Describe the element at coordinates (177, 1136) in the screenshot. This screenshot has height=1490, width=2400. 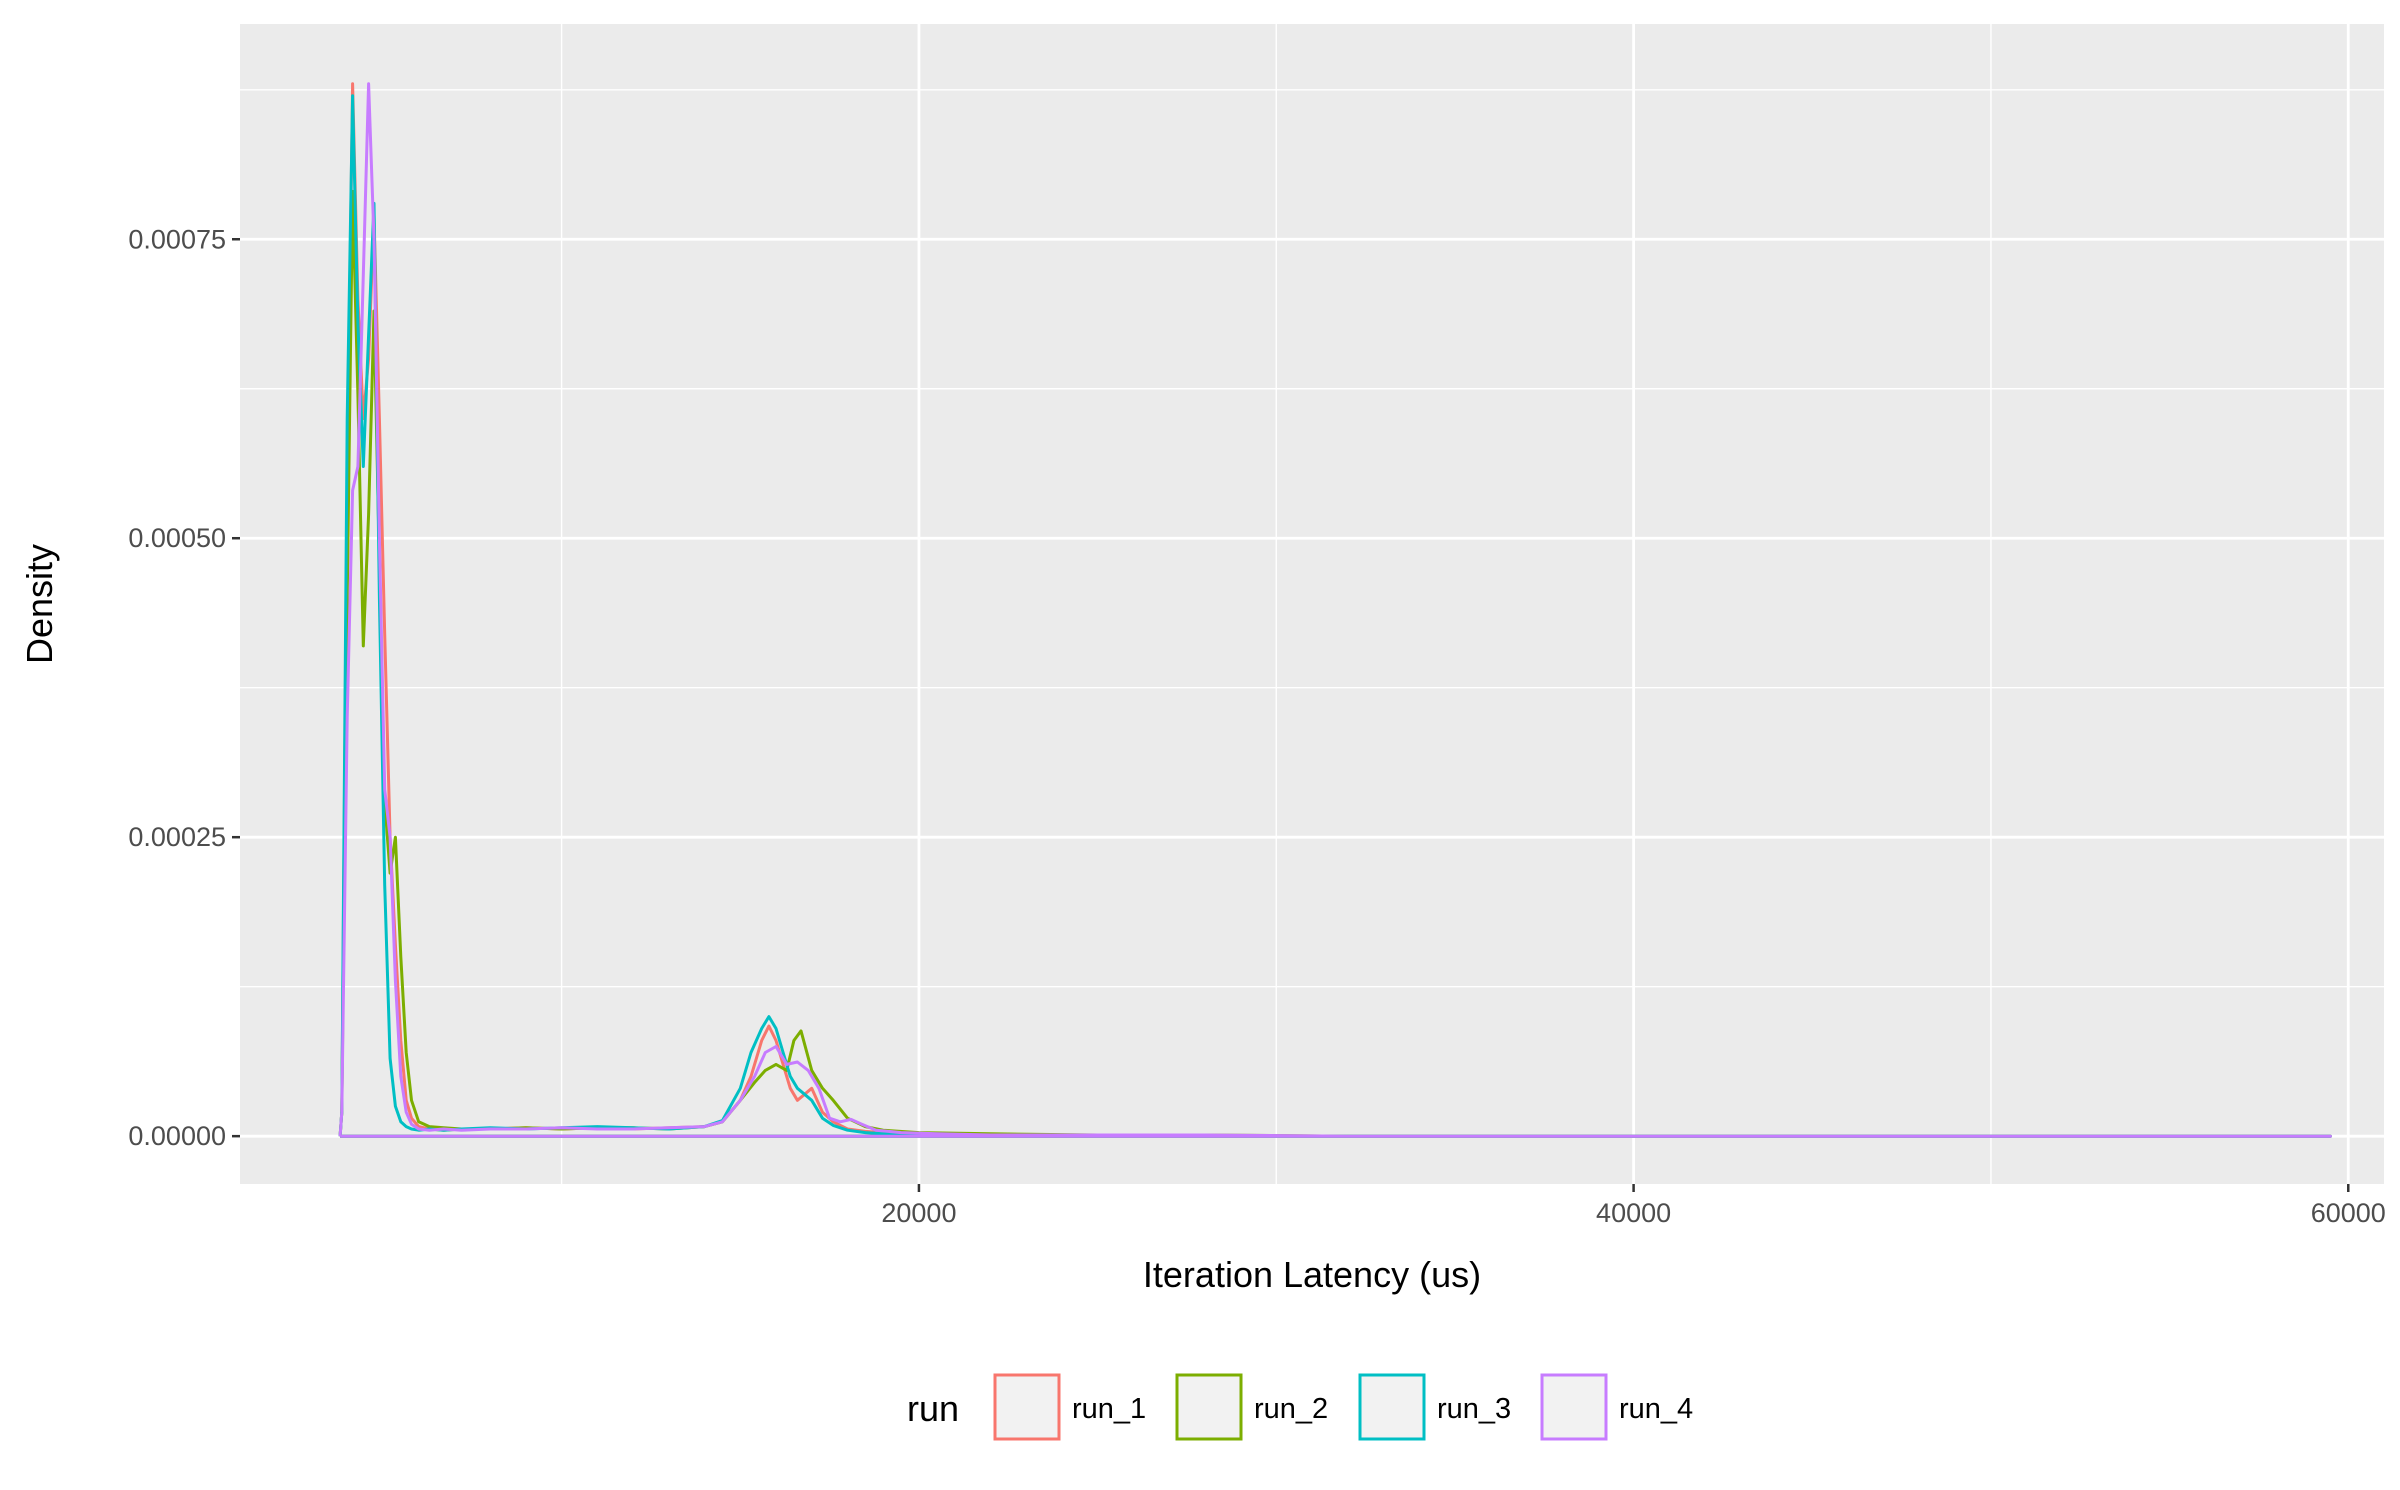
I see `y-tick-label: 0.00000` at that location.